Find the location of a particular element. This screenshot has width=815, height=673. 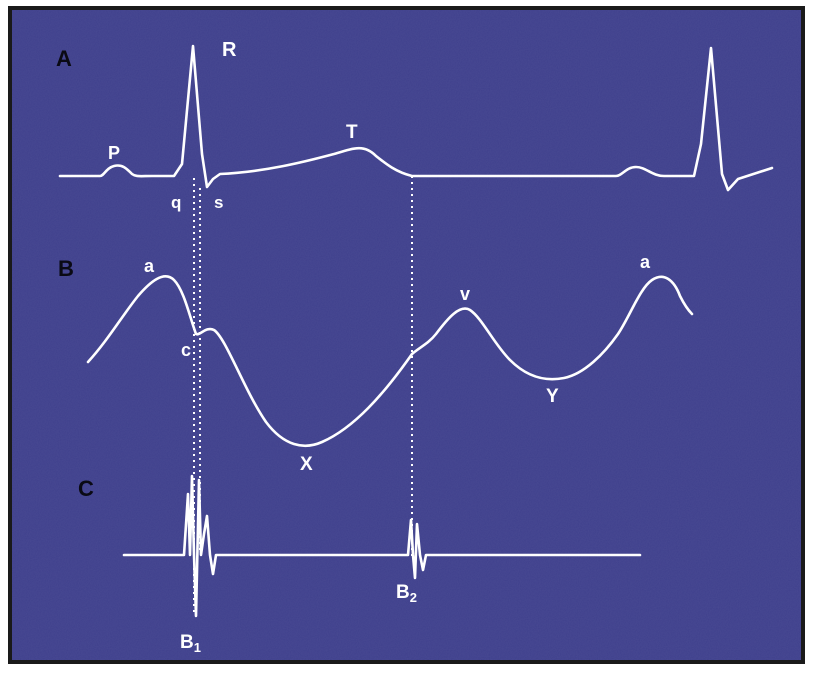

label-r-wave: R is located at coordinates (229, 50).